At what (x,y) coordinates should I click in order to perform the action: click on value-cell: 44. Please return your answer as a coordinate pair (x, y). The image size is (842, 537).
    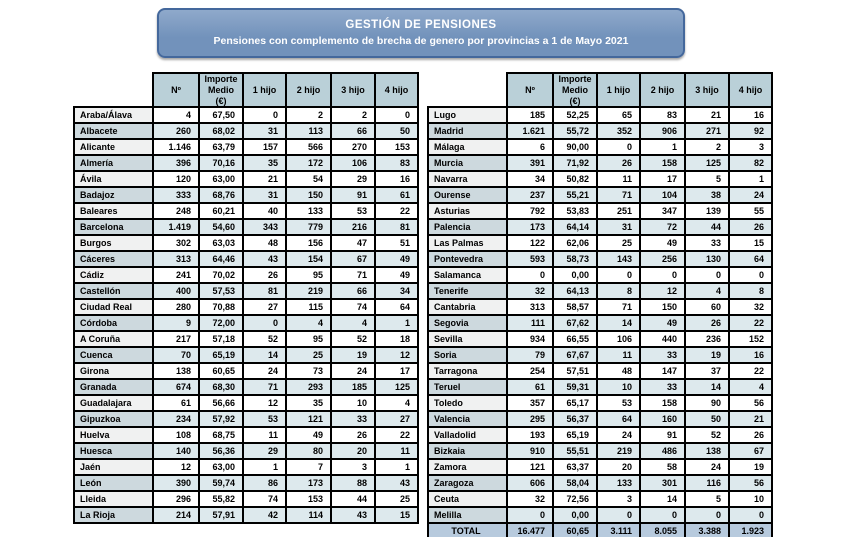
    Looking at the image, I should click on (707, 227).